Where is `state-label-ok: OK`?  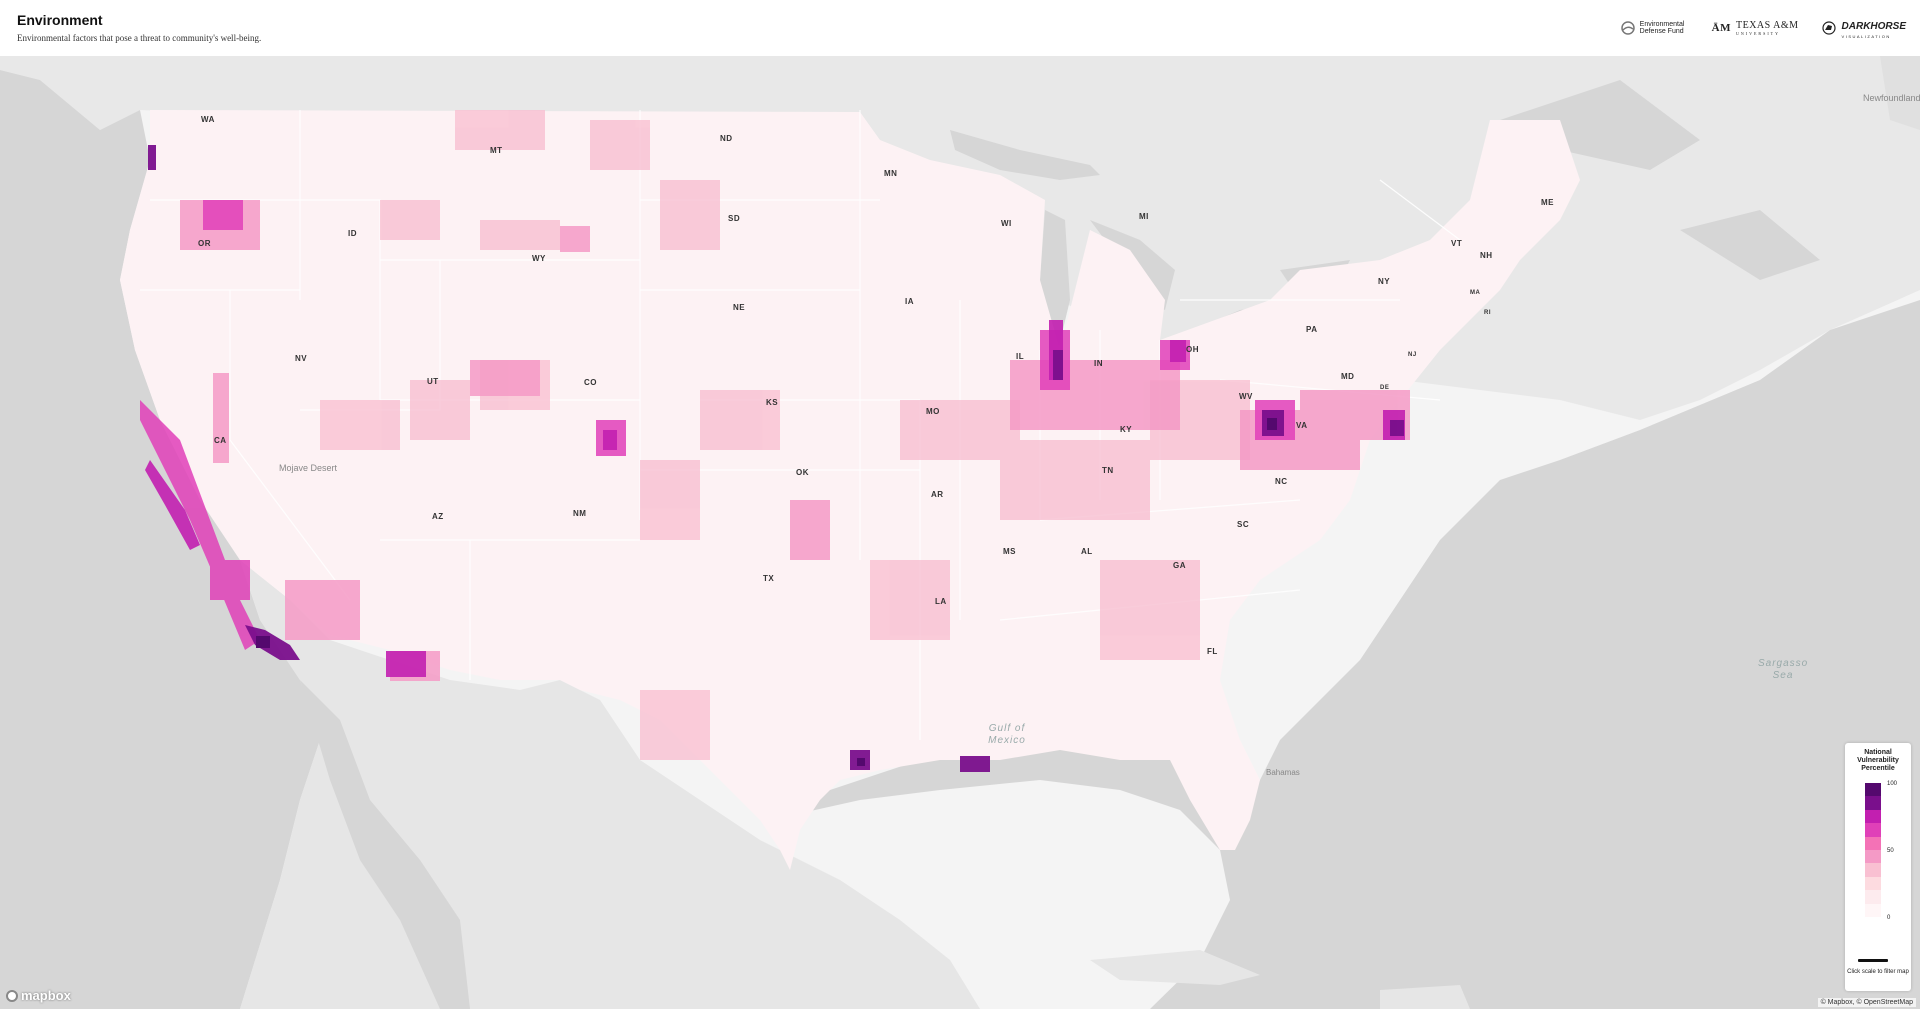
state-label-ok: OK is located at coordinates (802, 472).